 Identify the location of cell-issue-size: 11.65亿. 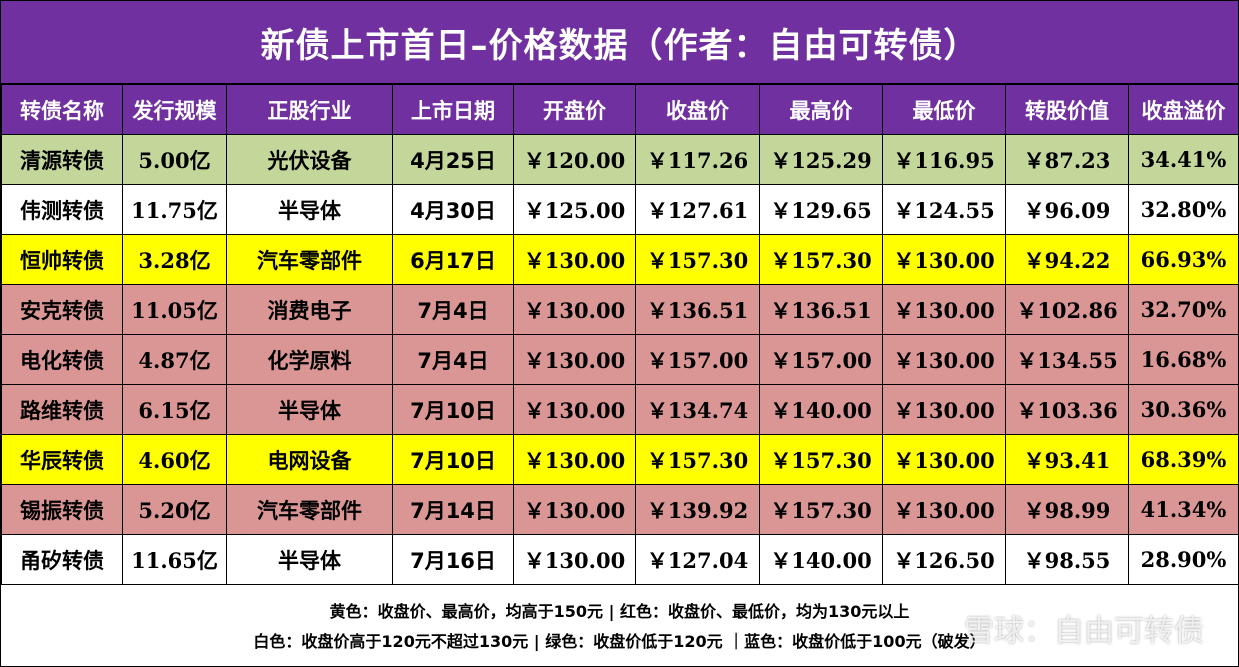
(174, 559).